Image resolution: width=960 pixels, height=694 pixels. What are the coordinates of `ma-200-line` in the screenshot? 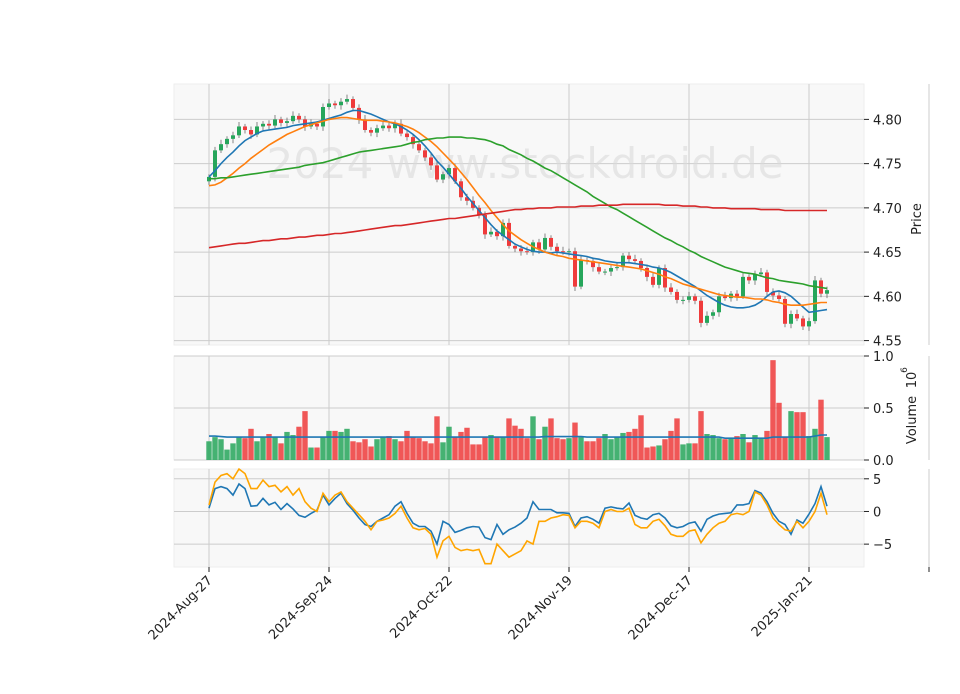 It's located at (517, 226).